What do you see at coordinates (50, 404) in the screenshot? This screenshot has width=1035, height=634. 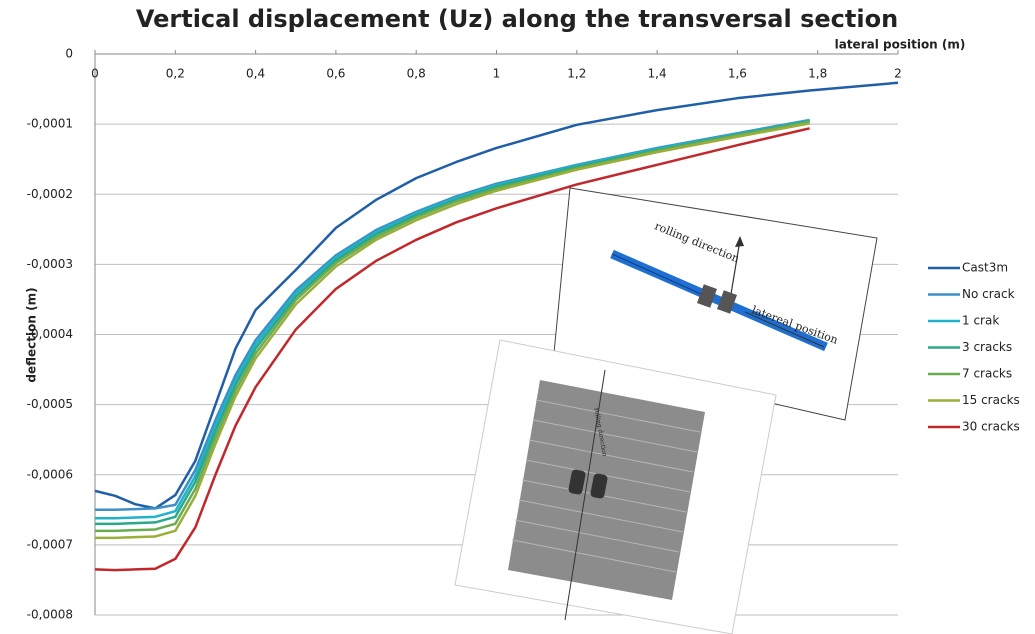 I see `y-tick-label: -0,0005` at bounding box center [50, 404].